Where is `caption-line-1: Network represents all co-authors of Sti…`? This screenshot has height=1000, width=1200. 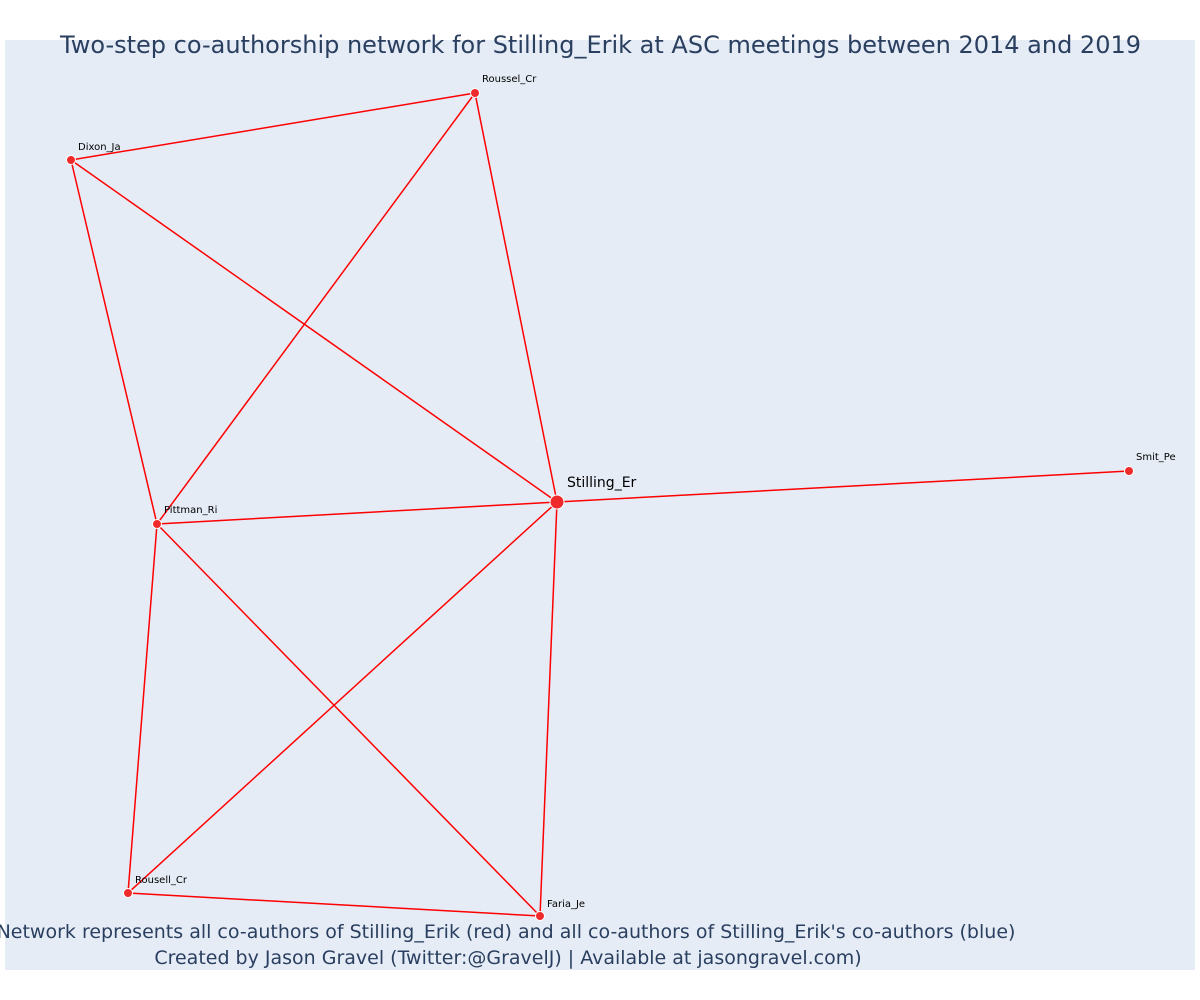
caption-line-1: Network represents all co-authors of Sti… is located at coordinates (507, 932).